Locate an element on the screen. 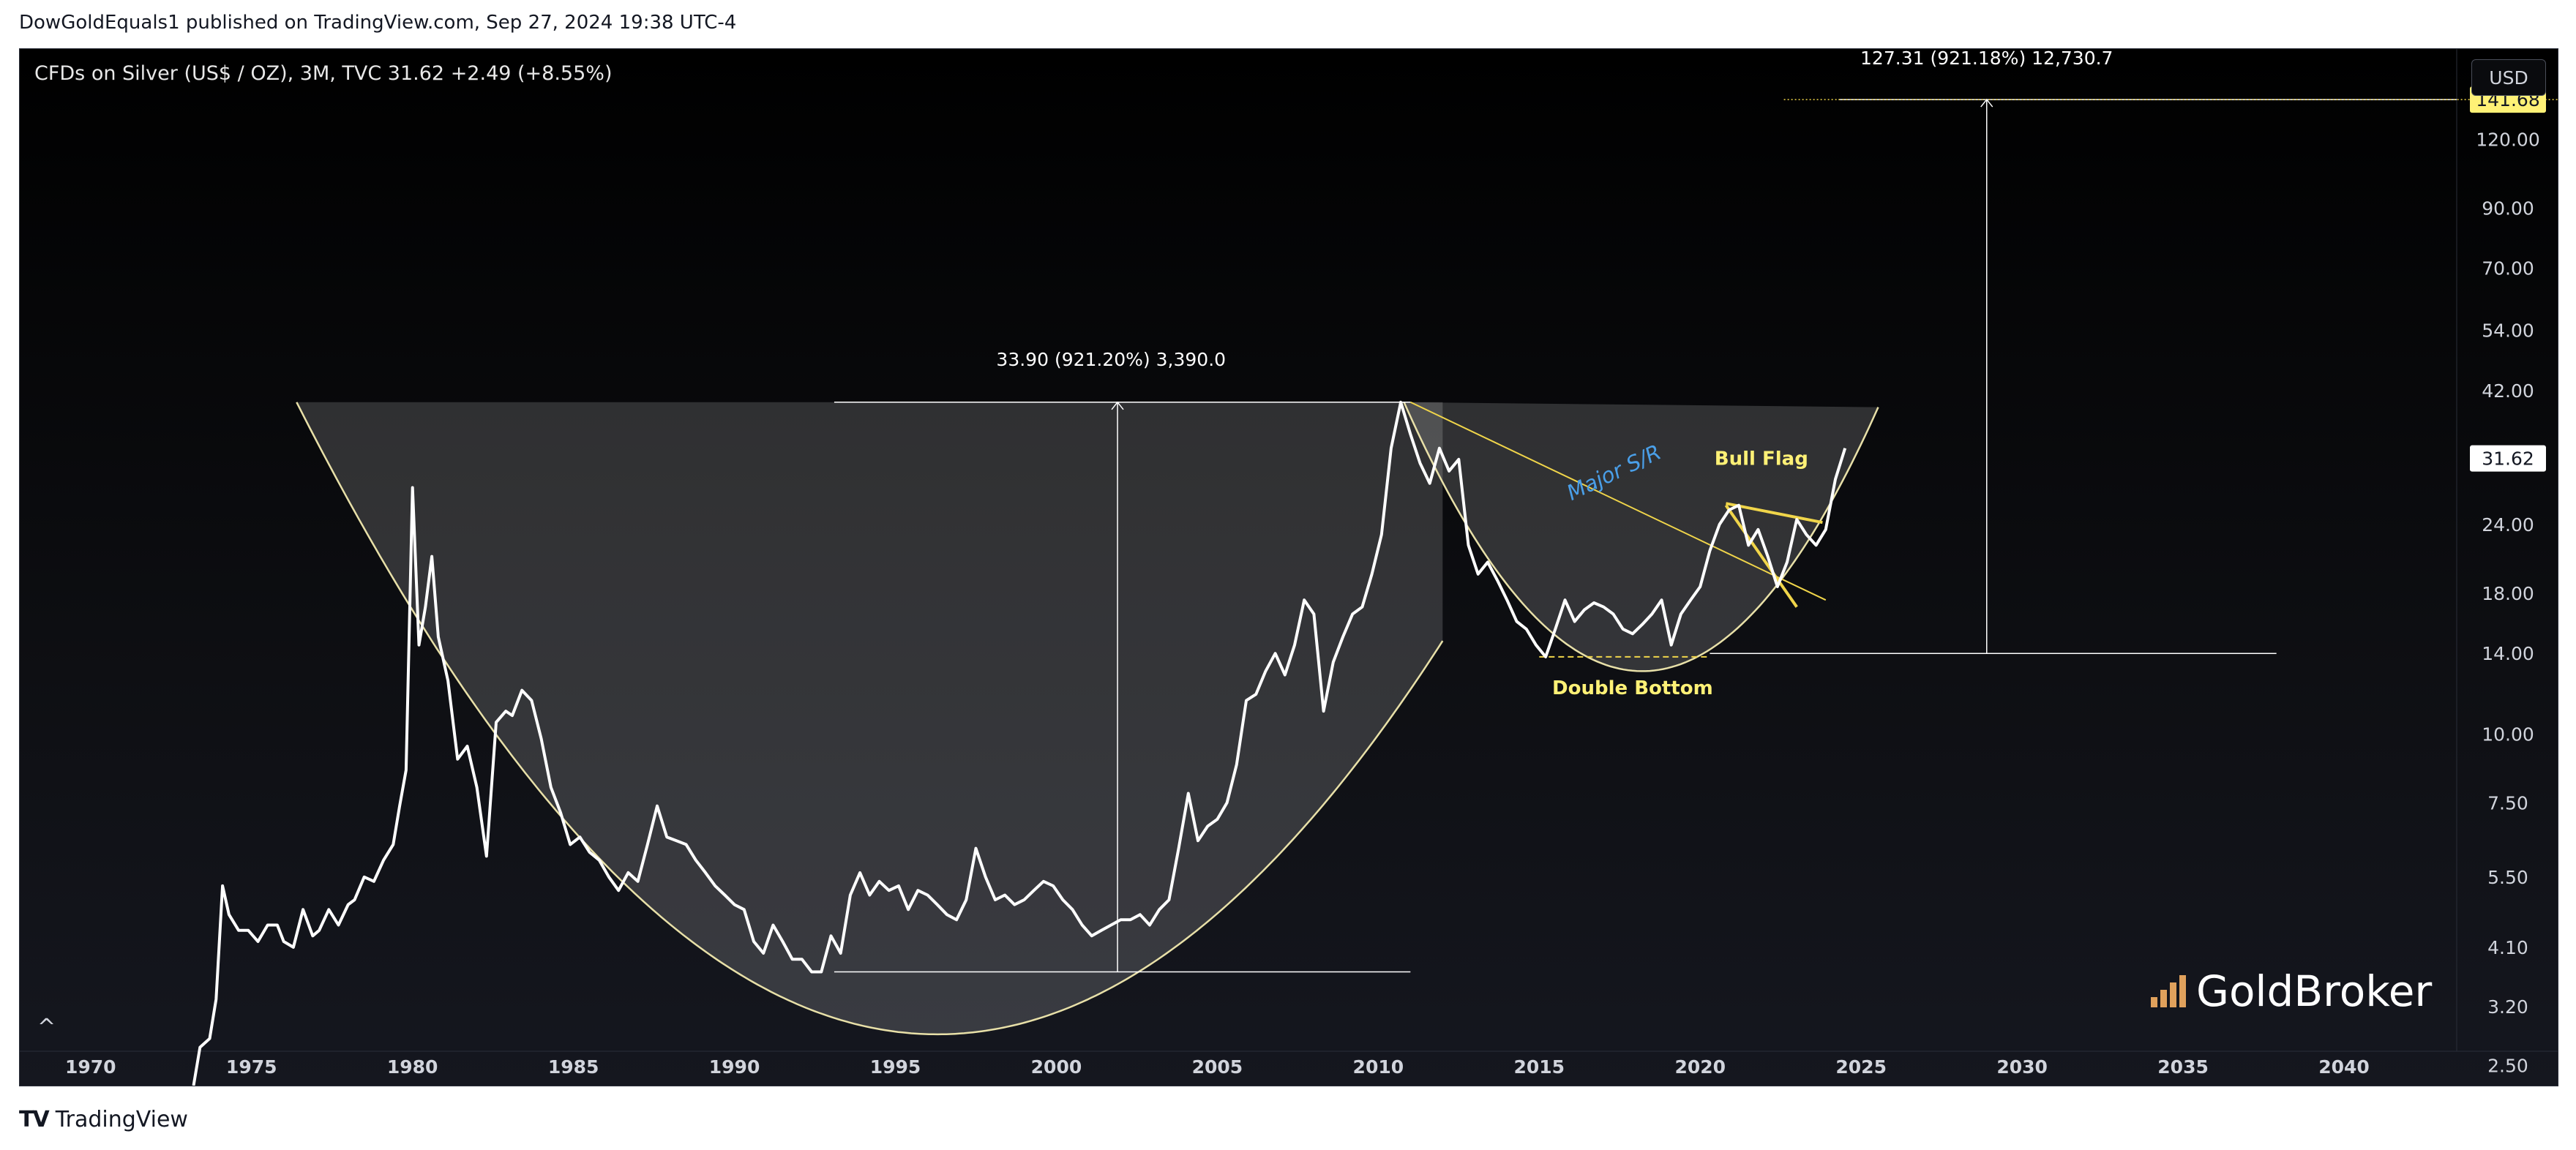  y-tick-label: 4.10 is located at coordinates (2507, 947).